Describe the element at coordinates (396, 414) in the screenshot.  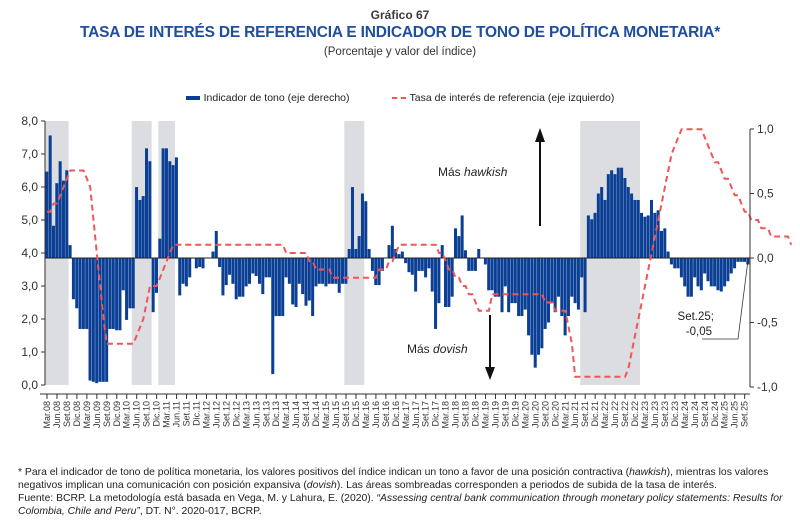
I see `x-tick-label: Dic.16` at that location.